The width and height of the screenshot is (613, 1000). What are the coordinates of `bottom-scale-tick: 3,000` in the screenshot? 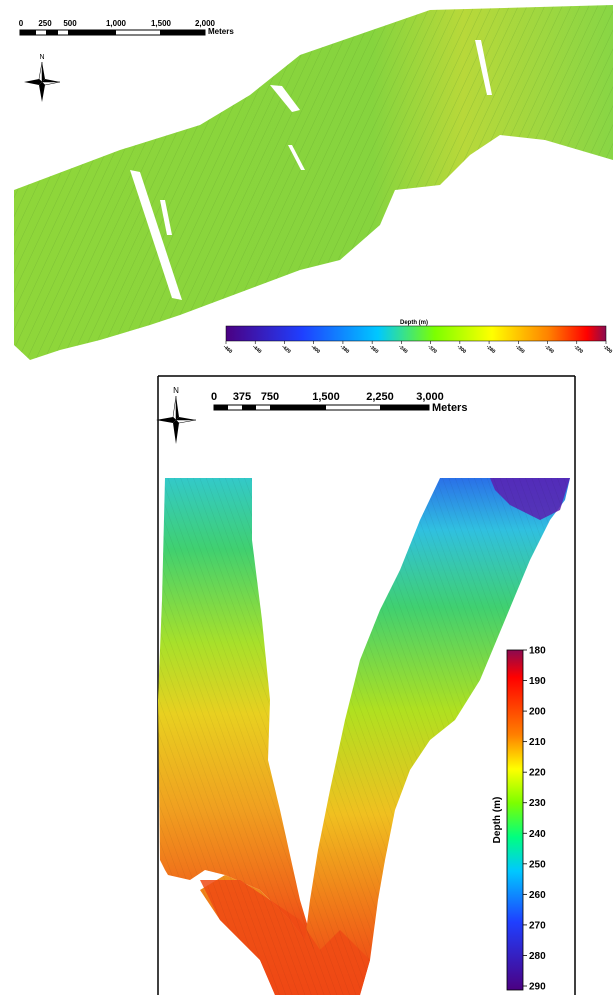 It's located at (430, 397).